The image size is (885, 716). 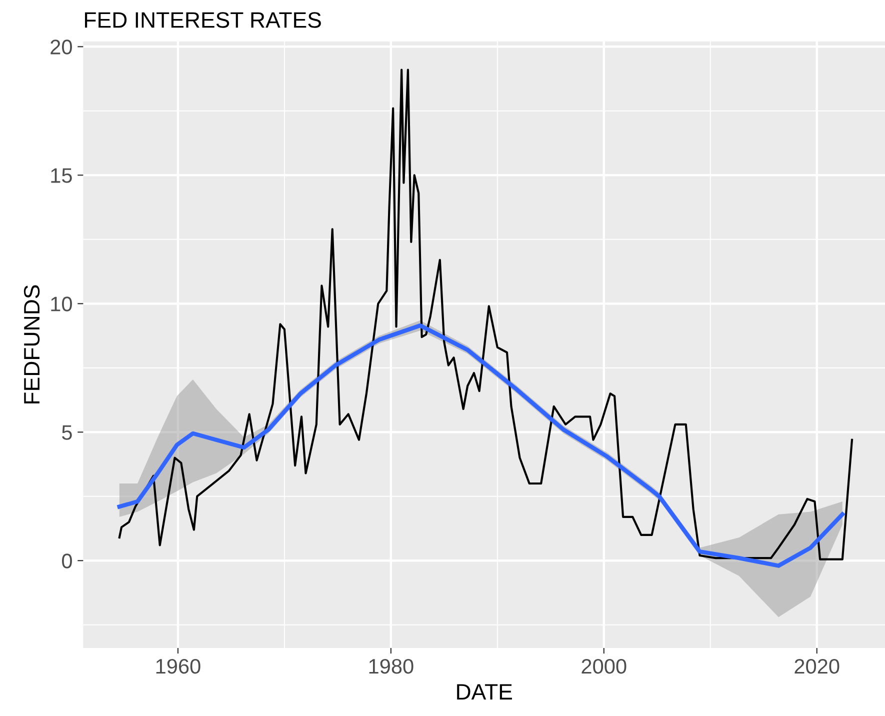 I want to click on x-tick-label: 1960, so click(x=178, y=666).